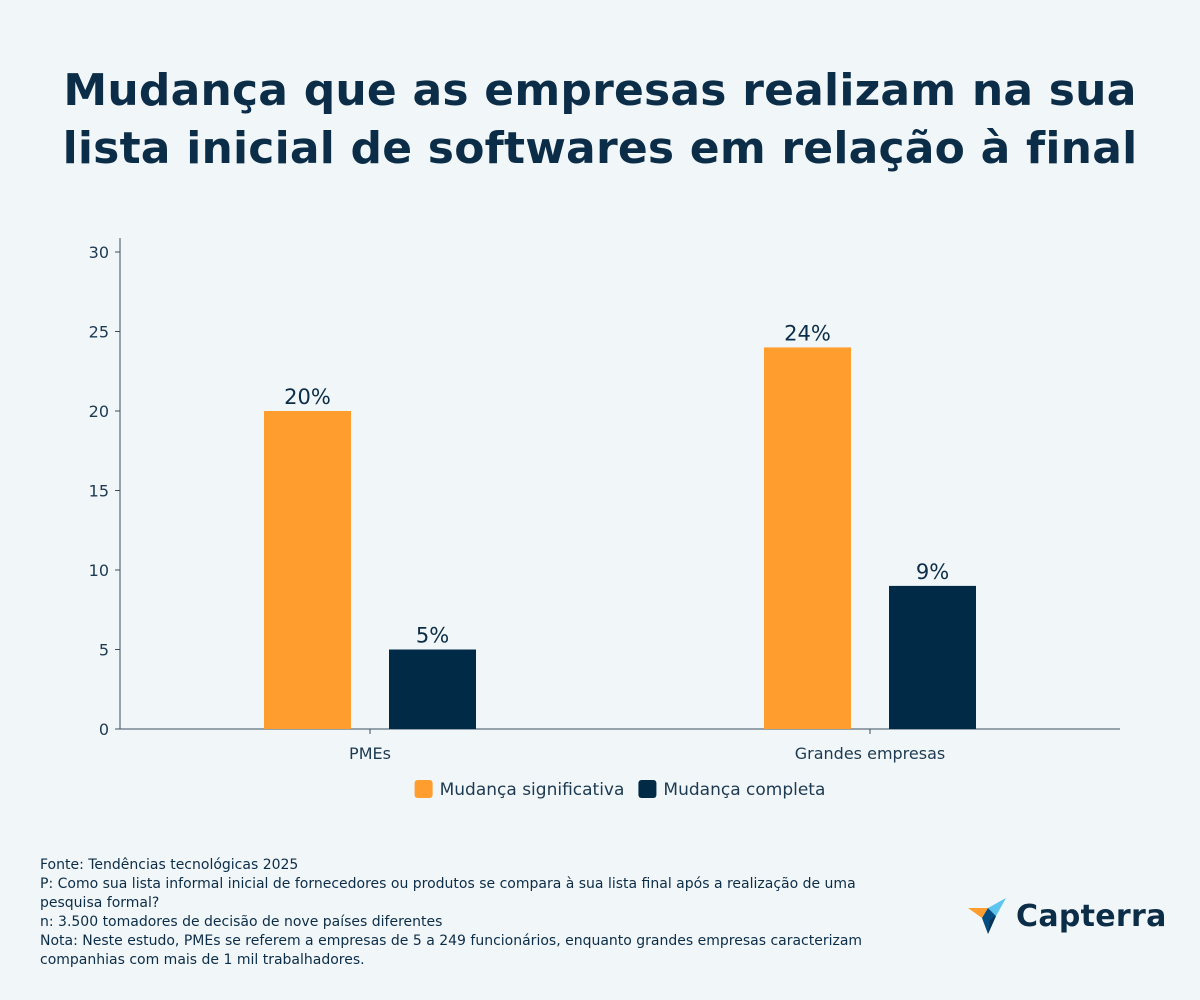 This screenshot has width=1200, height=1000. I want to click on data-label: 20%, so click(307, 397).